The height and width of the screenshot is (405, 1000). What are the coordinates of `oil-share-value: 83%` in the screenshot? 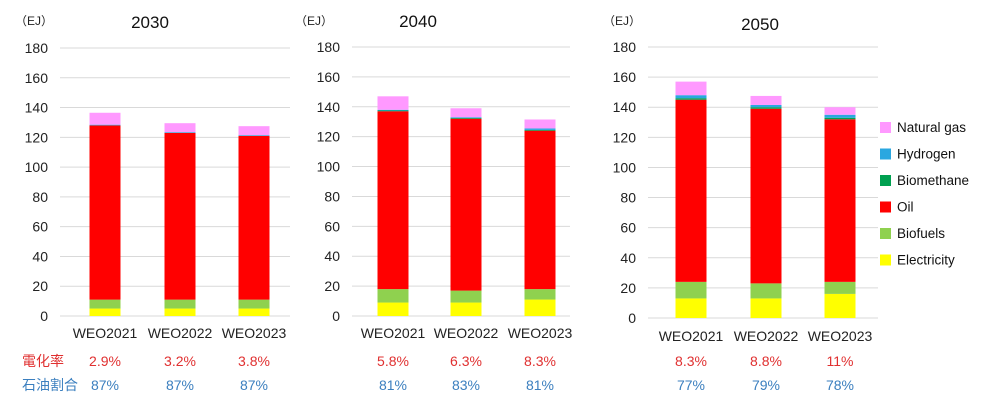 It's located at (466, 385).